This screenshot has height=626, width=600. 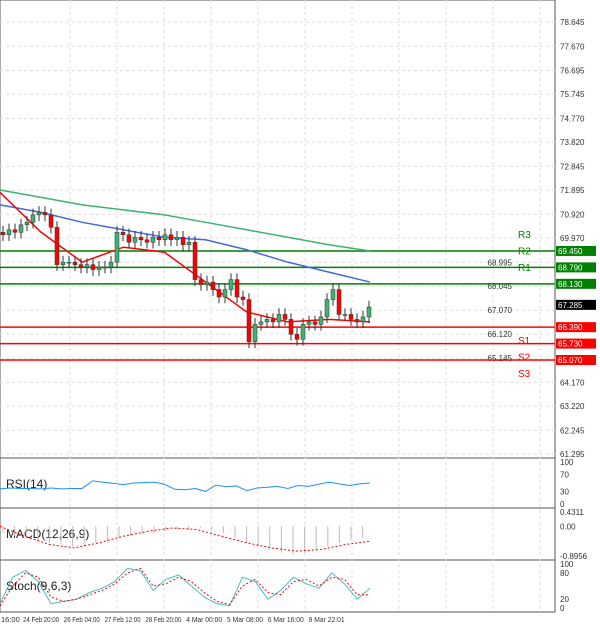 I want to click on price-tick: 67.070, so click(x=500, y=310).